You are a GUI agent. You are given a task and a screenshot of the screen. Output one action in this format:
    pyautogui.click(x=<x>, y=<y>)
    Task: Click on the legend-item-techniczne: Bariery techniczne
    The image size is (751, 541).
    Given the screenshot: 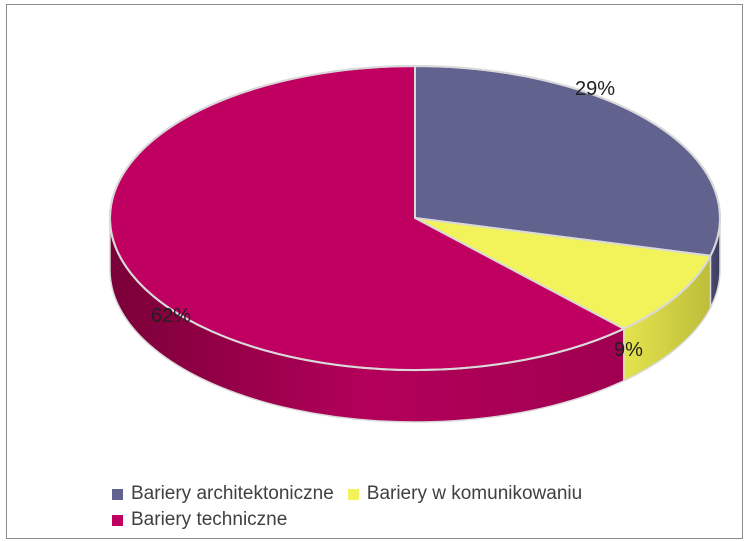 What is the action you would take?
    pyautogui.click(x=199, y=520)
    